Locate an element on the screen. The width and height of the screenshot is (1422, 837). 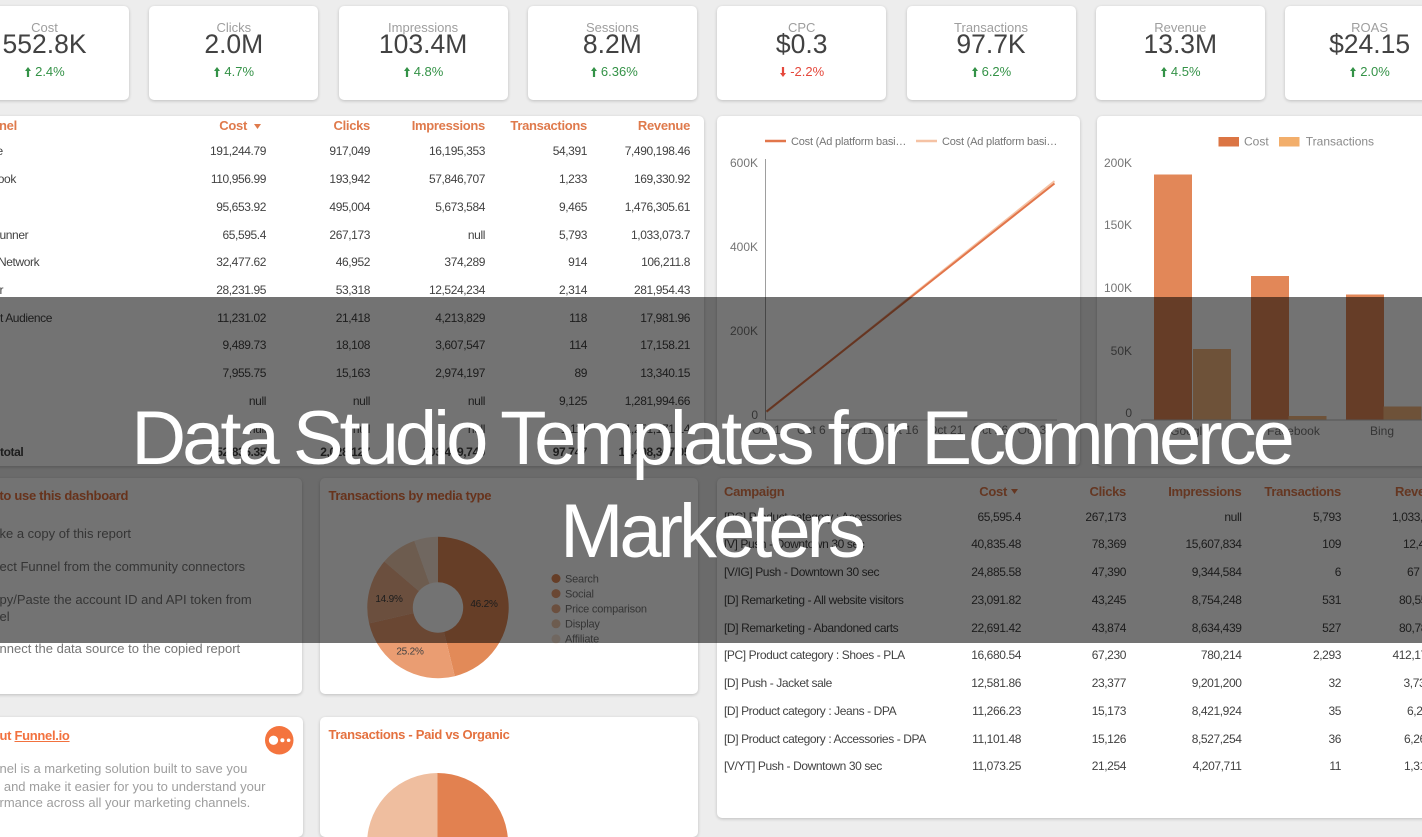
svg-text: 200K is located at coordinates (1118, 163).